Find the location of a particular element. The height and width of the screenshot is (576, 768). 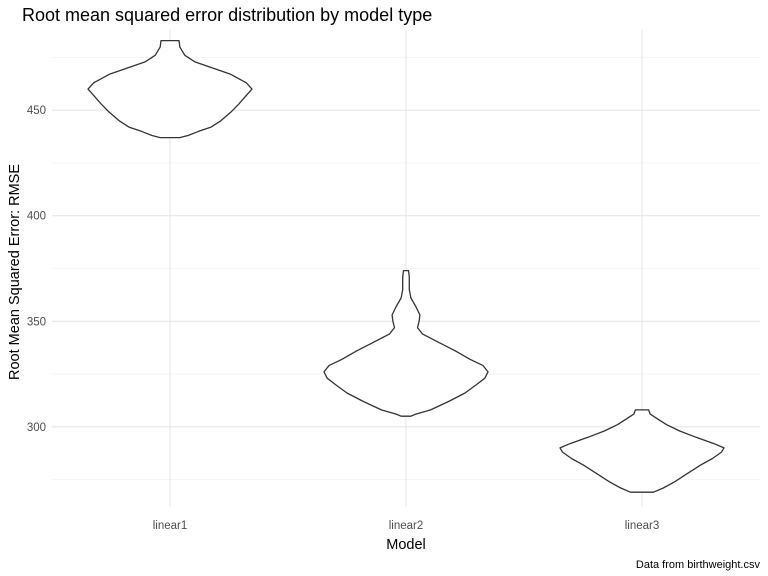

violin-linear1 is located at coordinates (170, 89).